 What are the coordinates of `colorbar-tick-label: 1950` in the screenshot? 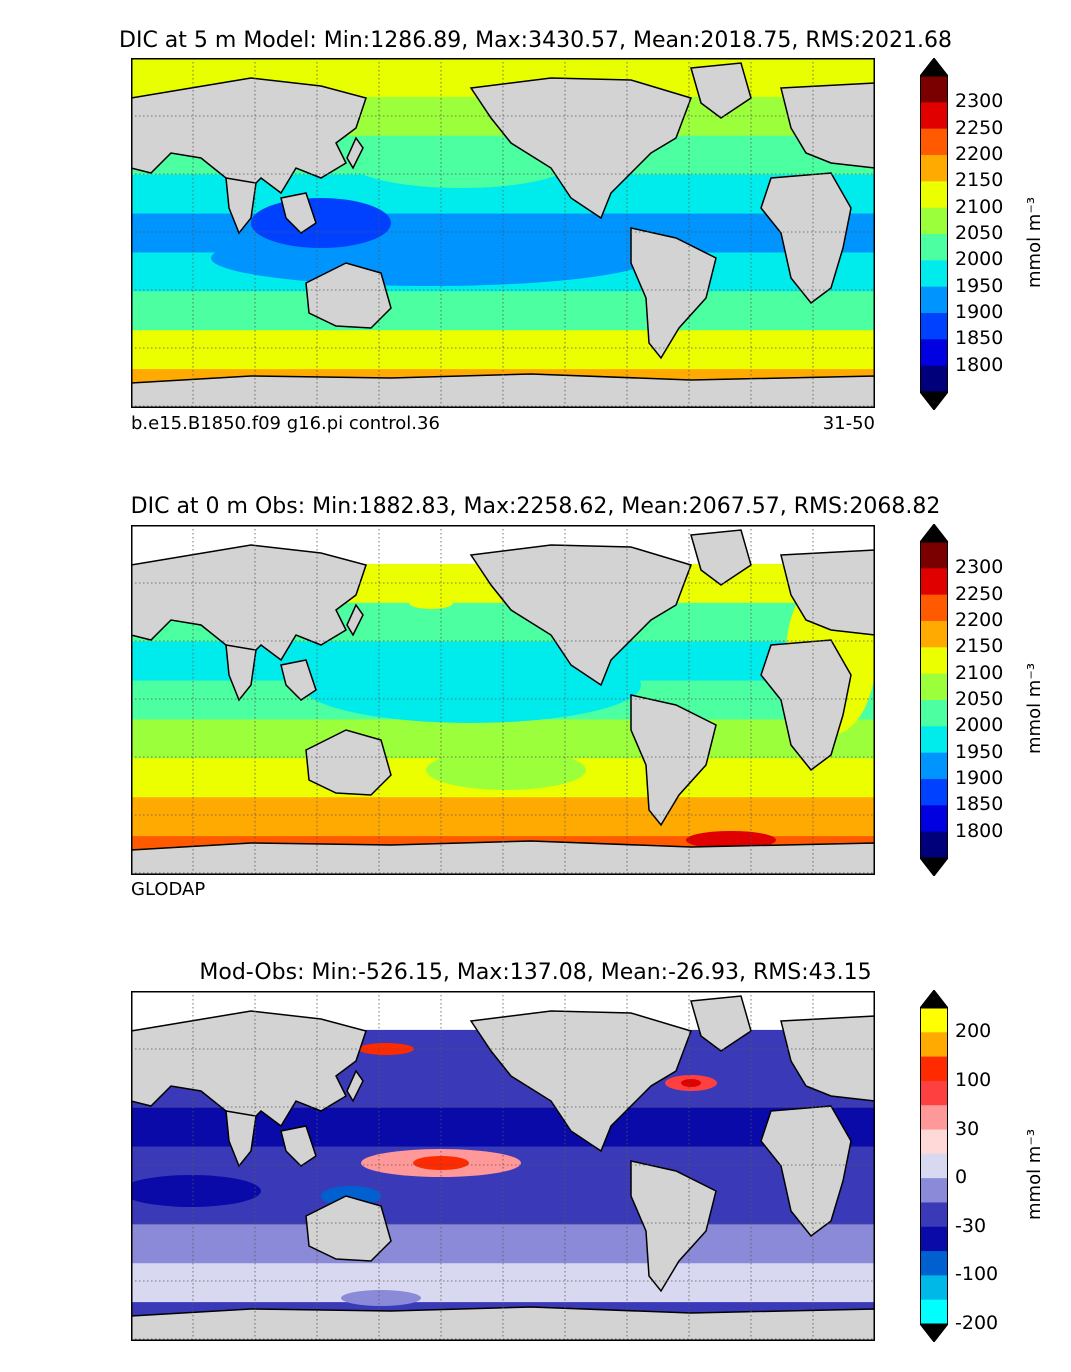 It's located at (979, 285).